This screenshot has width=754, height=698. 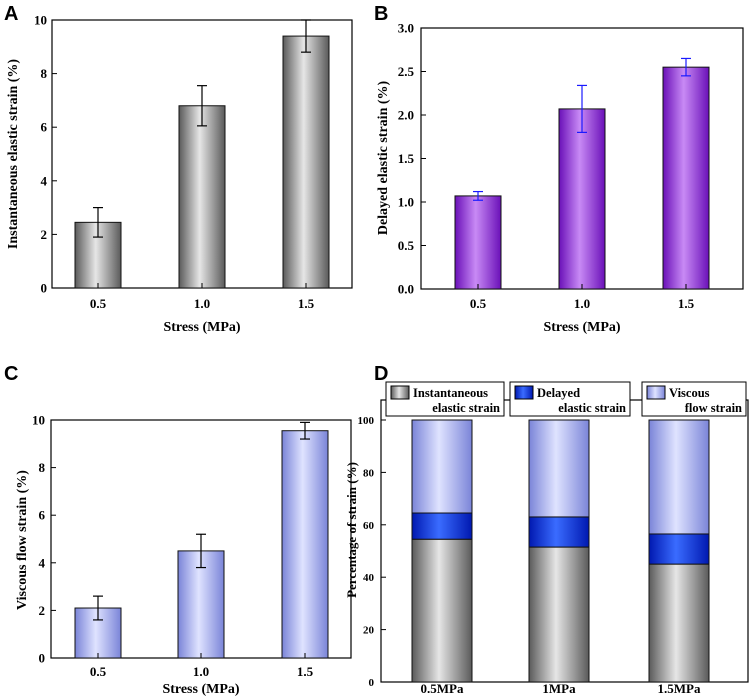 I want to click on x-tick-label: 1MPa, so click(x=559, y=688).